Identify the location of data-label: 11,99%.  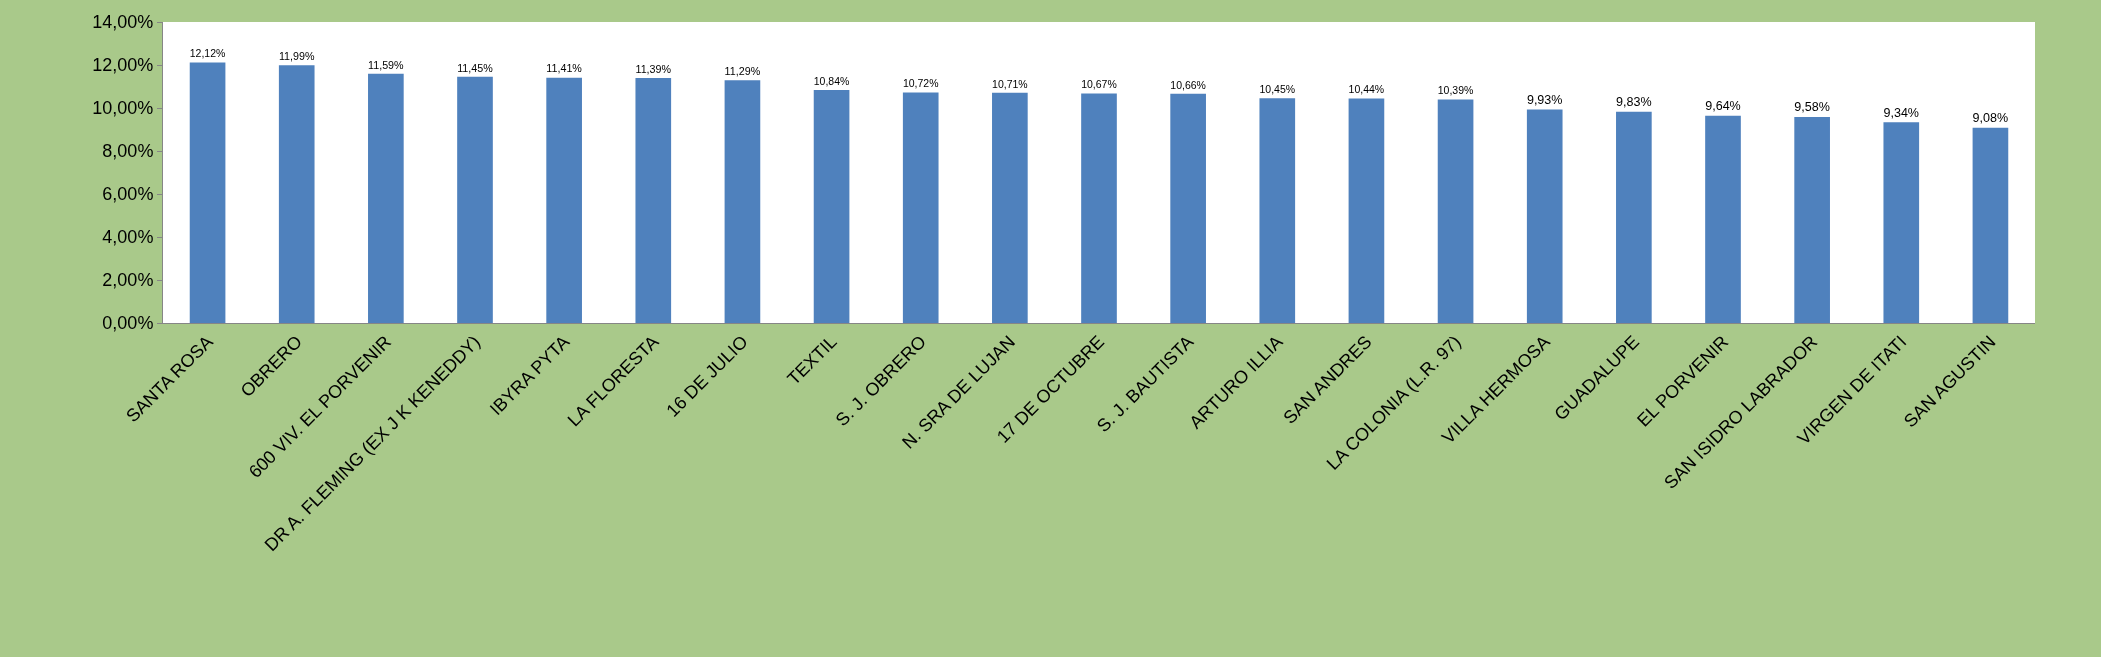
(296, 55).